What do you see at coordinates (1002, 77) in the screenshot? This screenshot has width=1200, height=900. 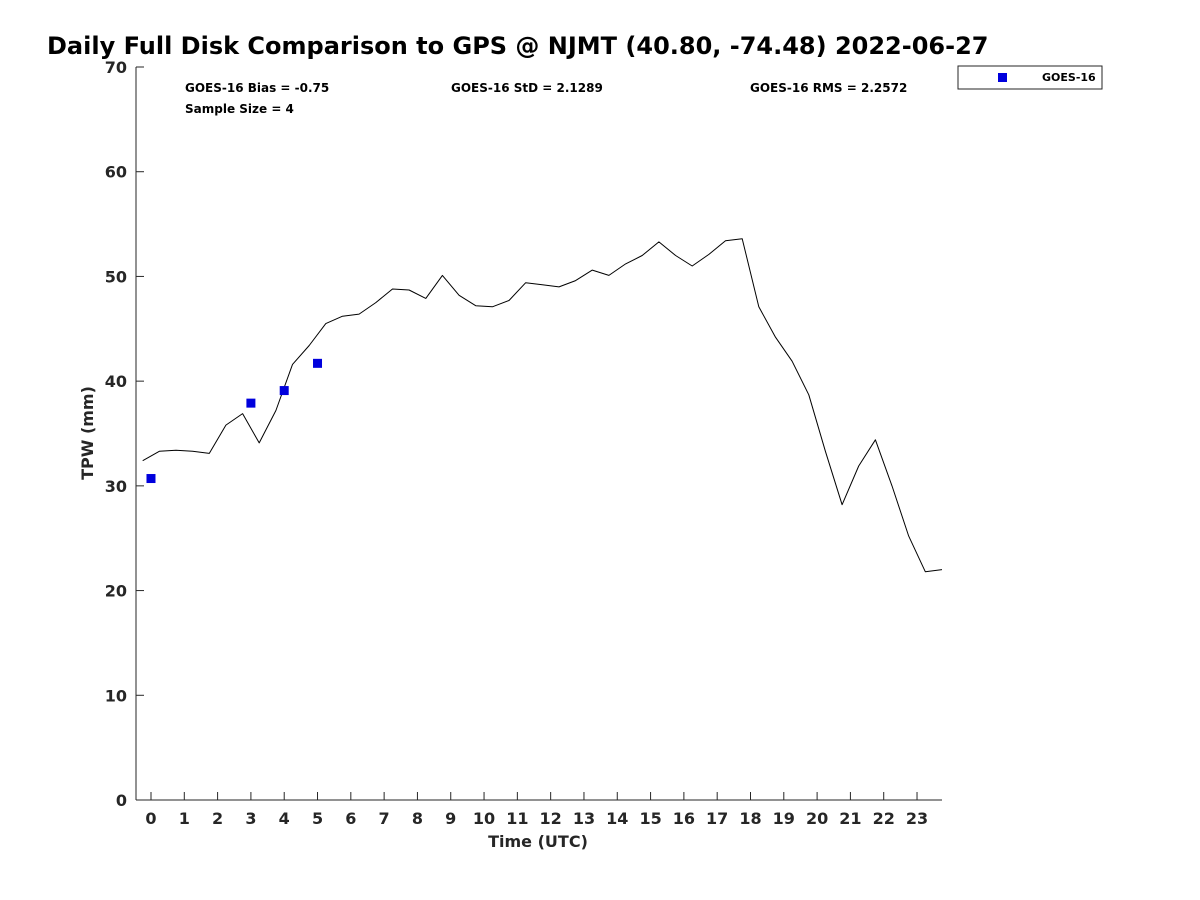 I see `legend-marker-goes16` at bounding box center [1002, 77].